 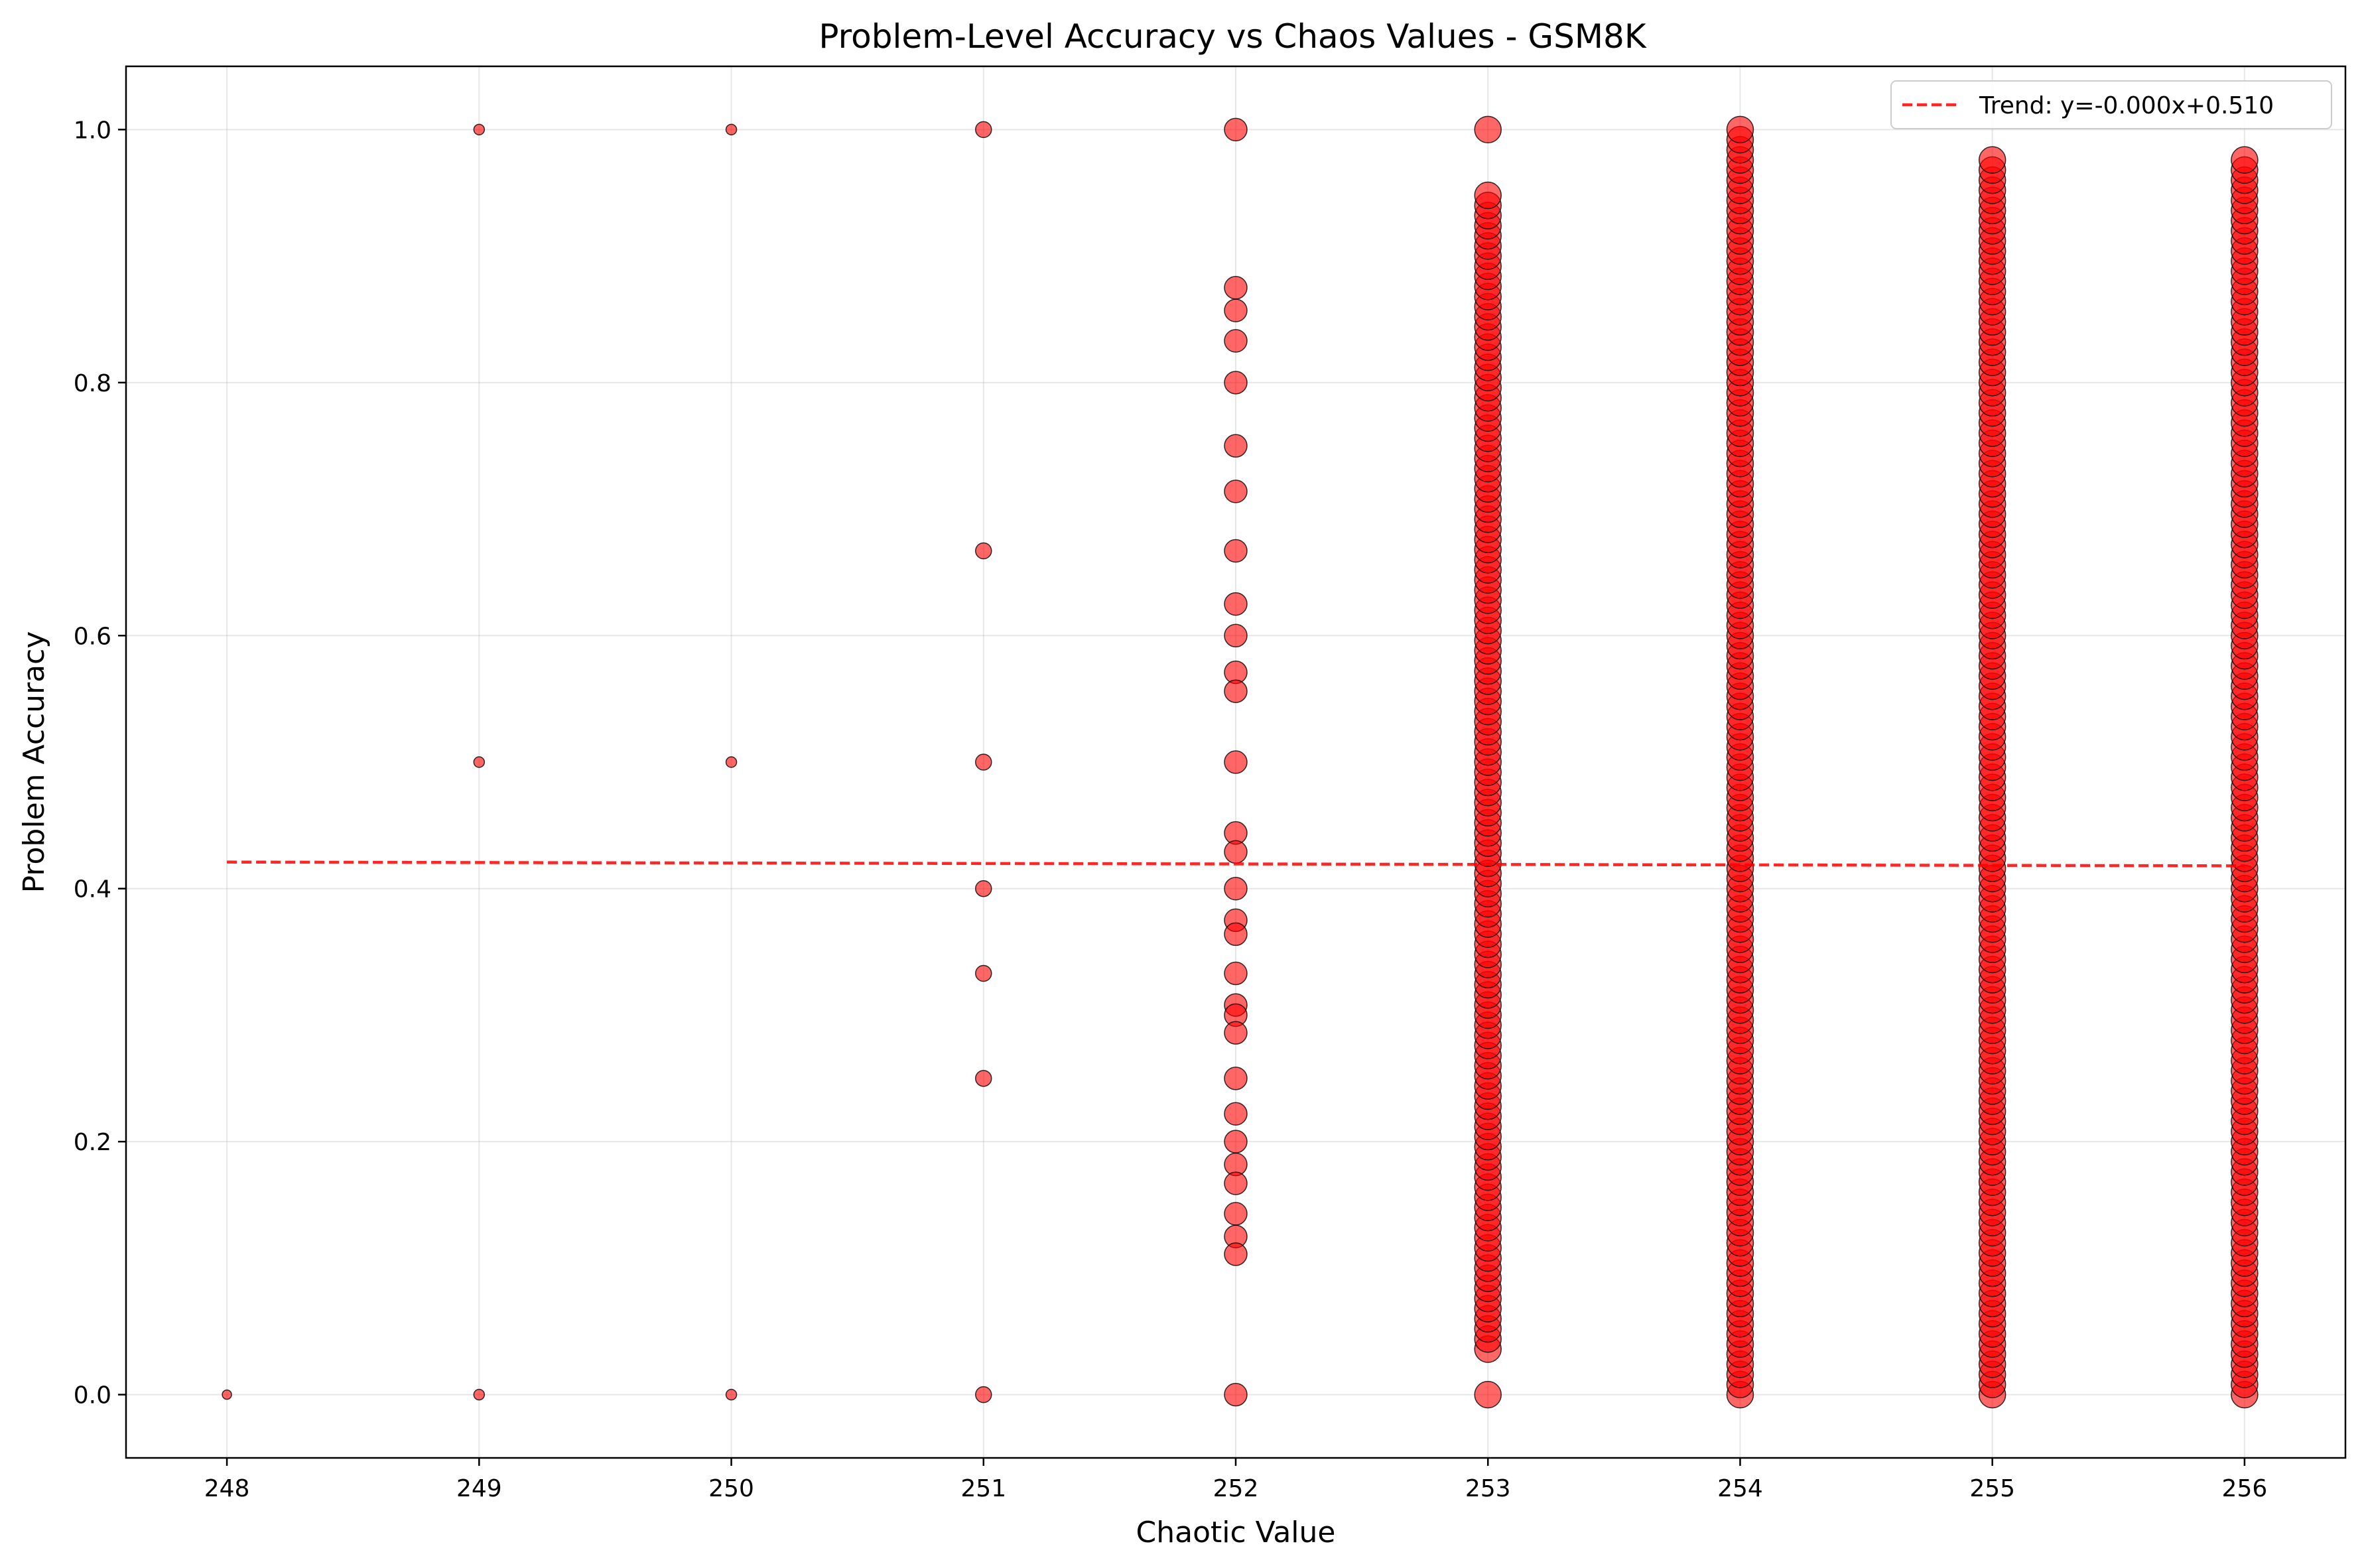 What do you see at coordinates (2126, 105) in the screenshot?
I see `legend-trend-label: Trend: y=-0.000x+0.510` at bounding box center [2126, 105].